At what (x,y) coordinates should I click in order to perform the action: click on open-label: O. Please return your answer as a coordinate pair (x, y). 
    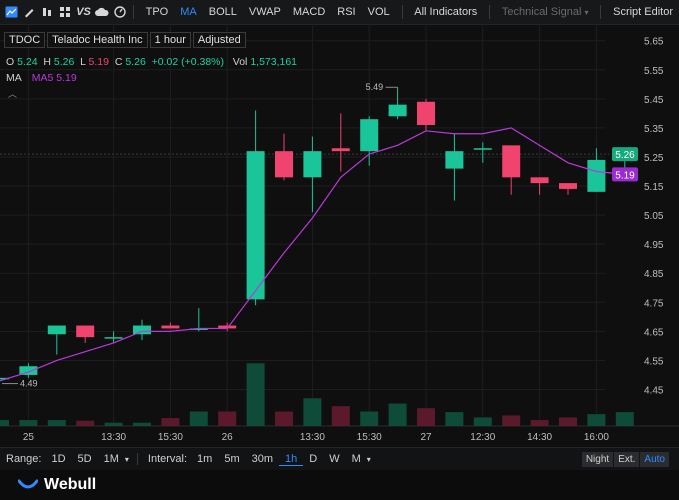
    Looking at the image, I should click on (10, 62).